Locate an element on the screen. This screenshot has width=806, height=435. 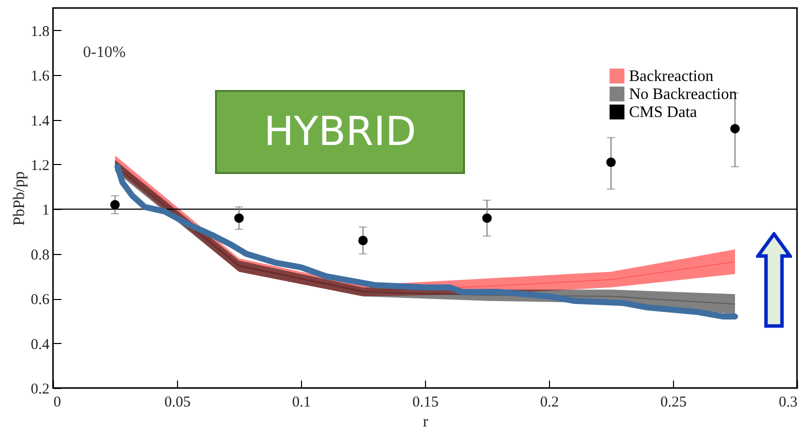
annotation: 0-10% is located at coordinates (104, 52).